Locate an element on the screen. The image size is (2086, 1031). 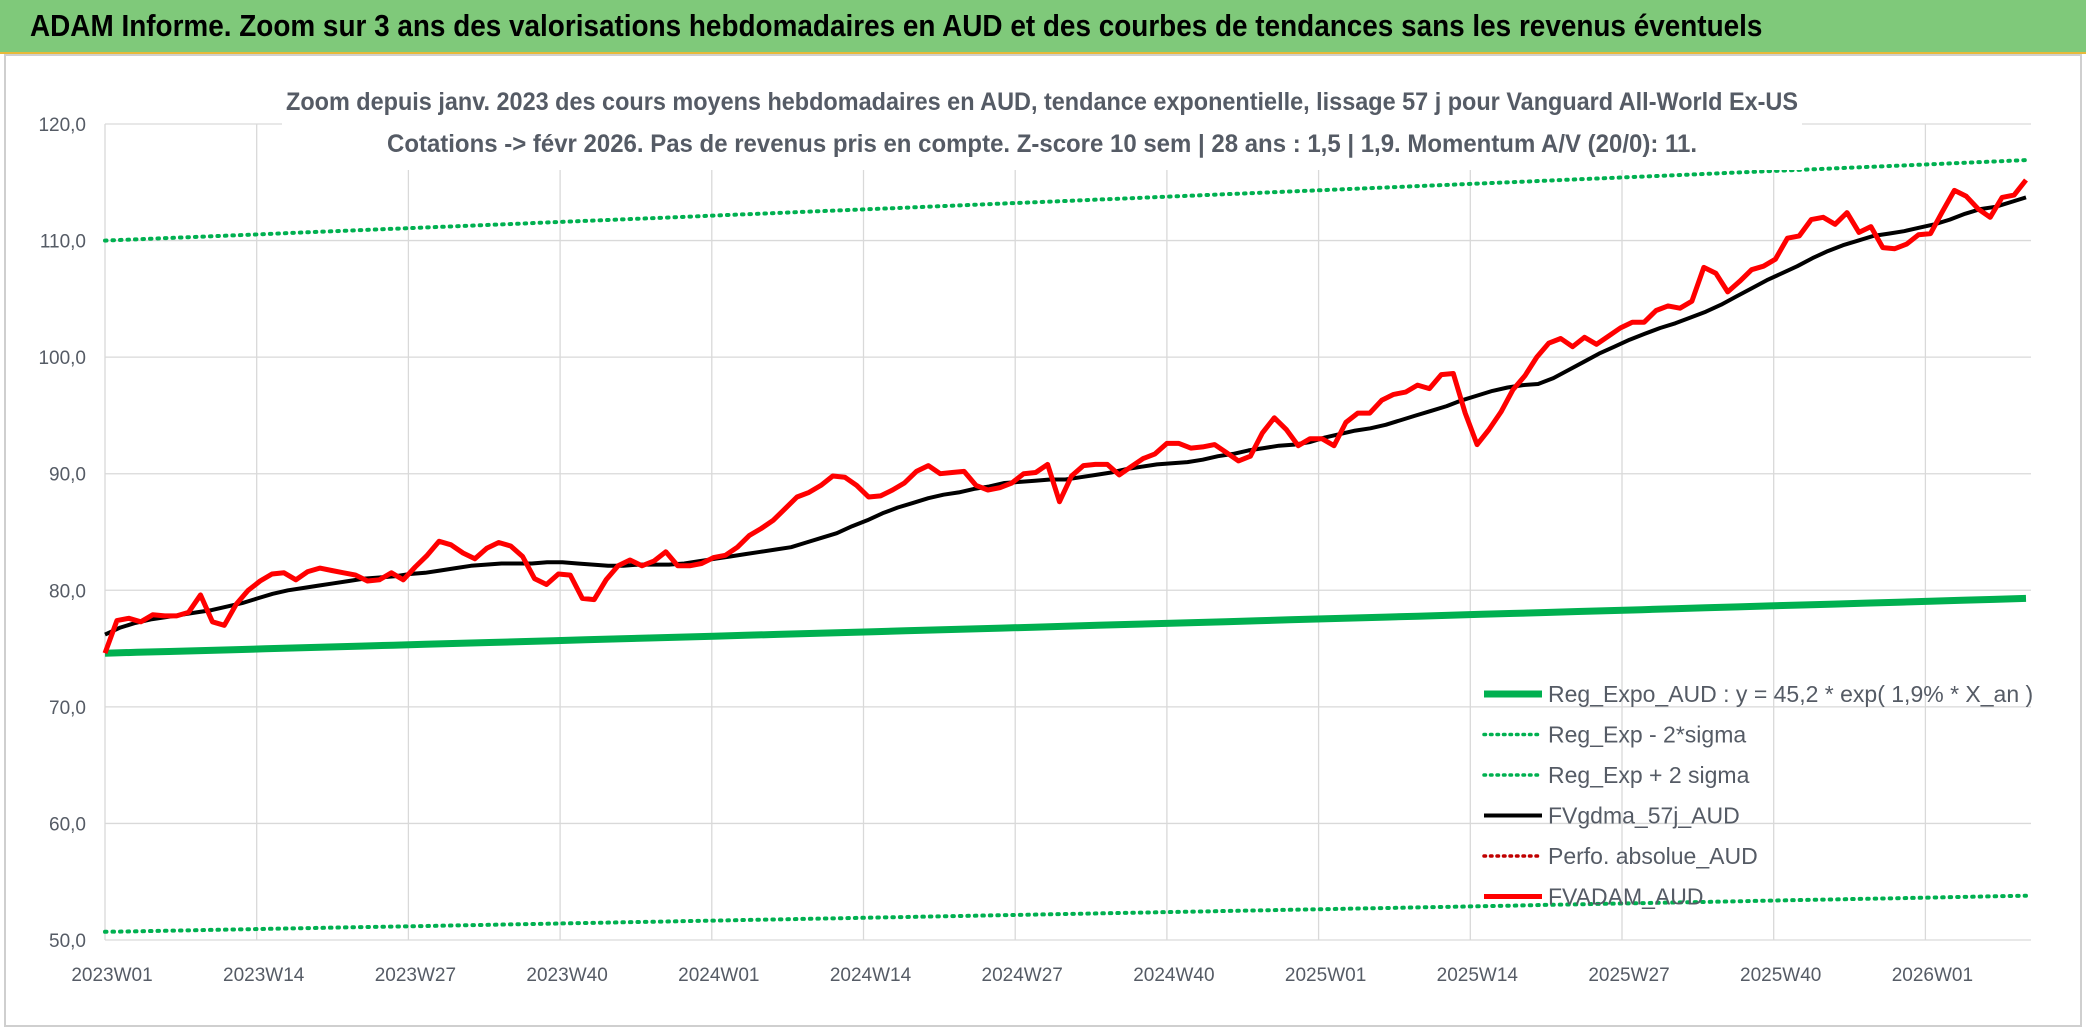
y-tick-label: 110,0 is located at coordinates (63, 242).